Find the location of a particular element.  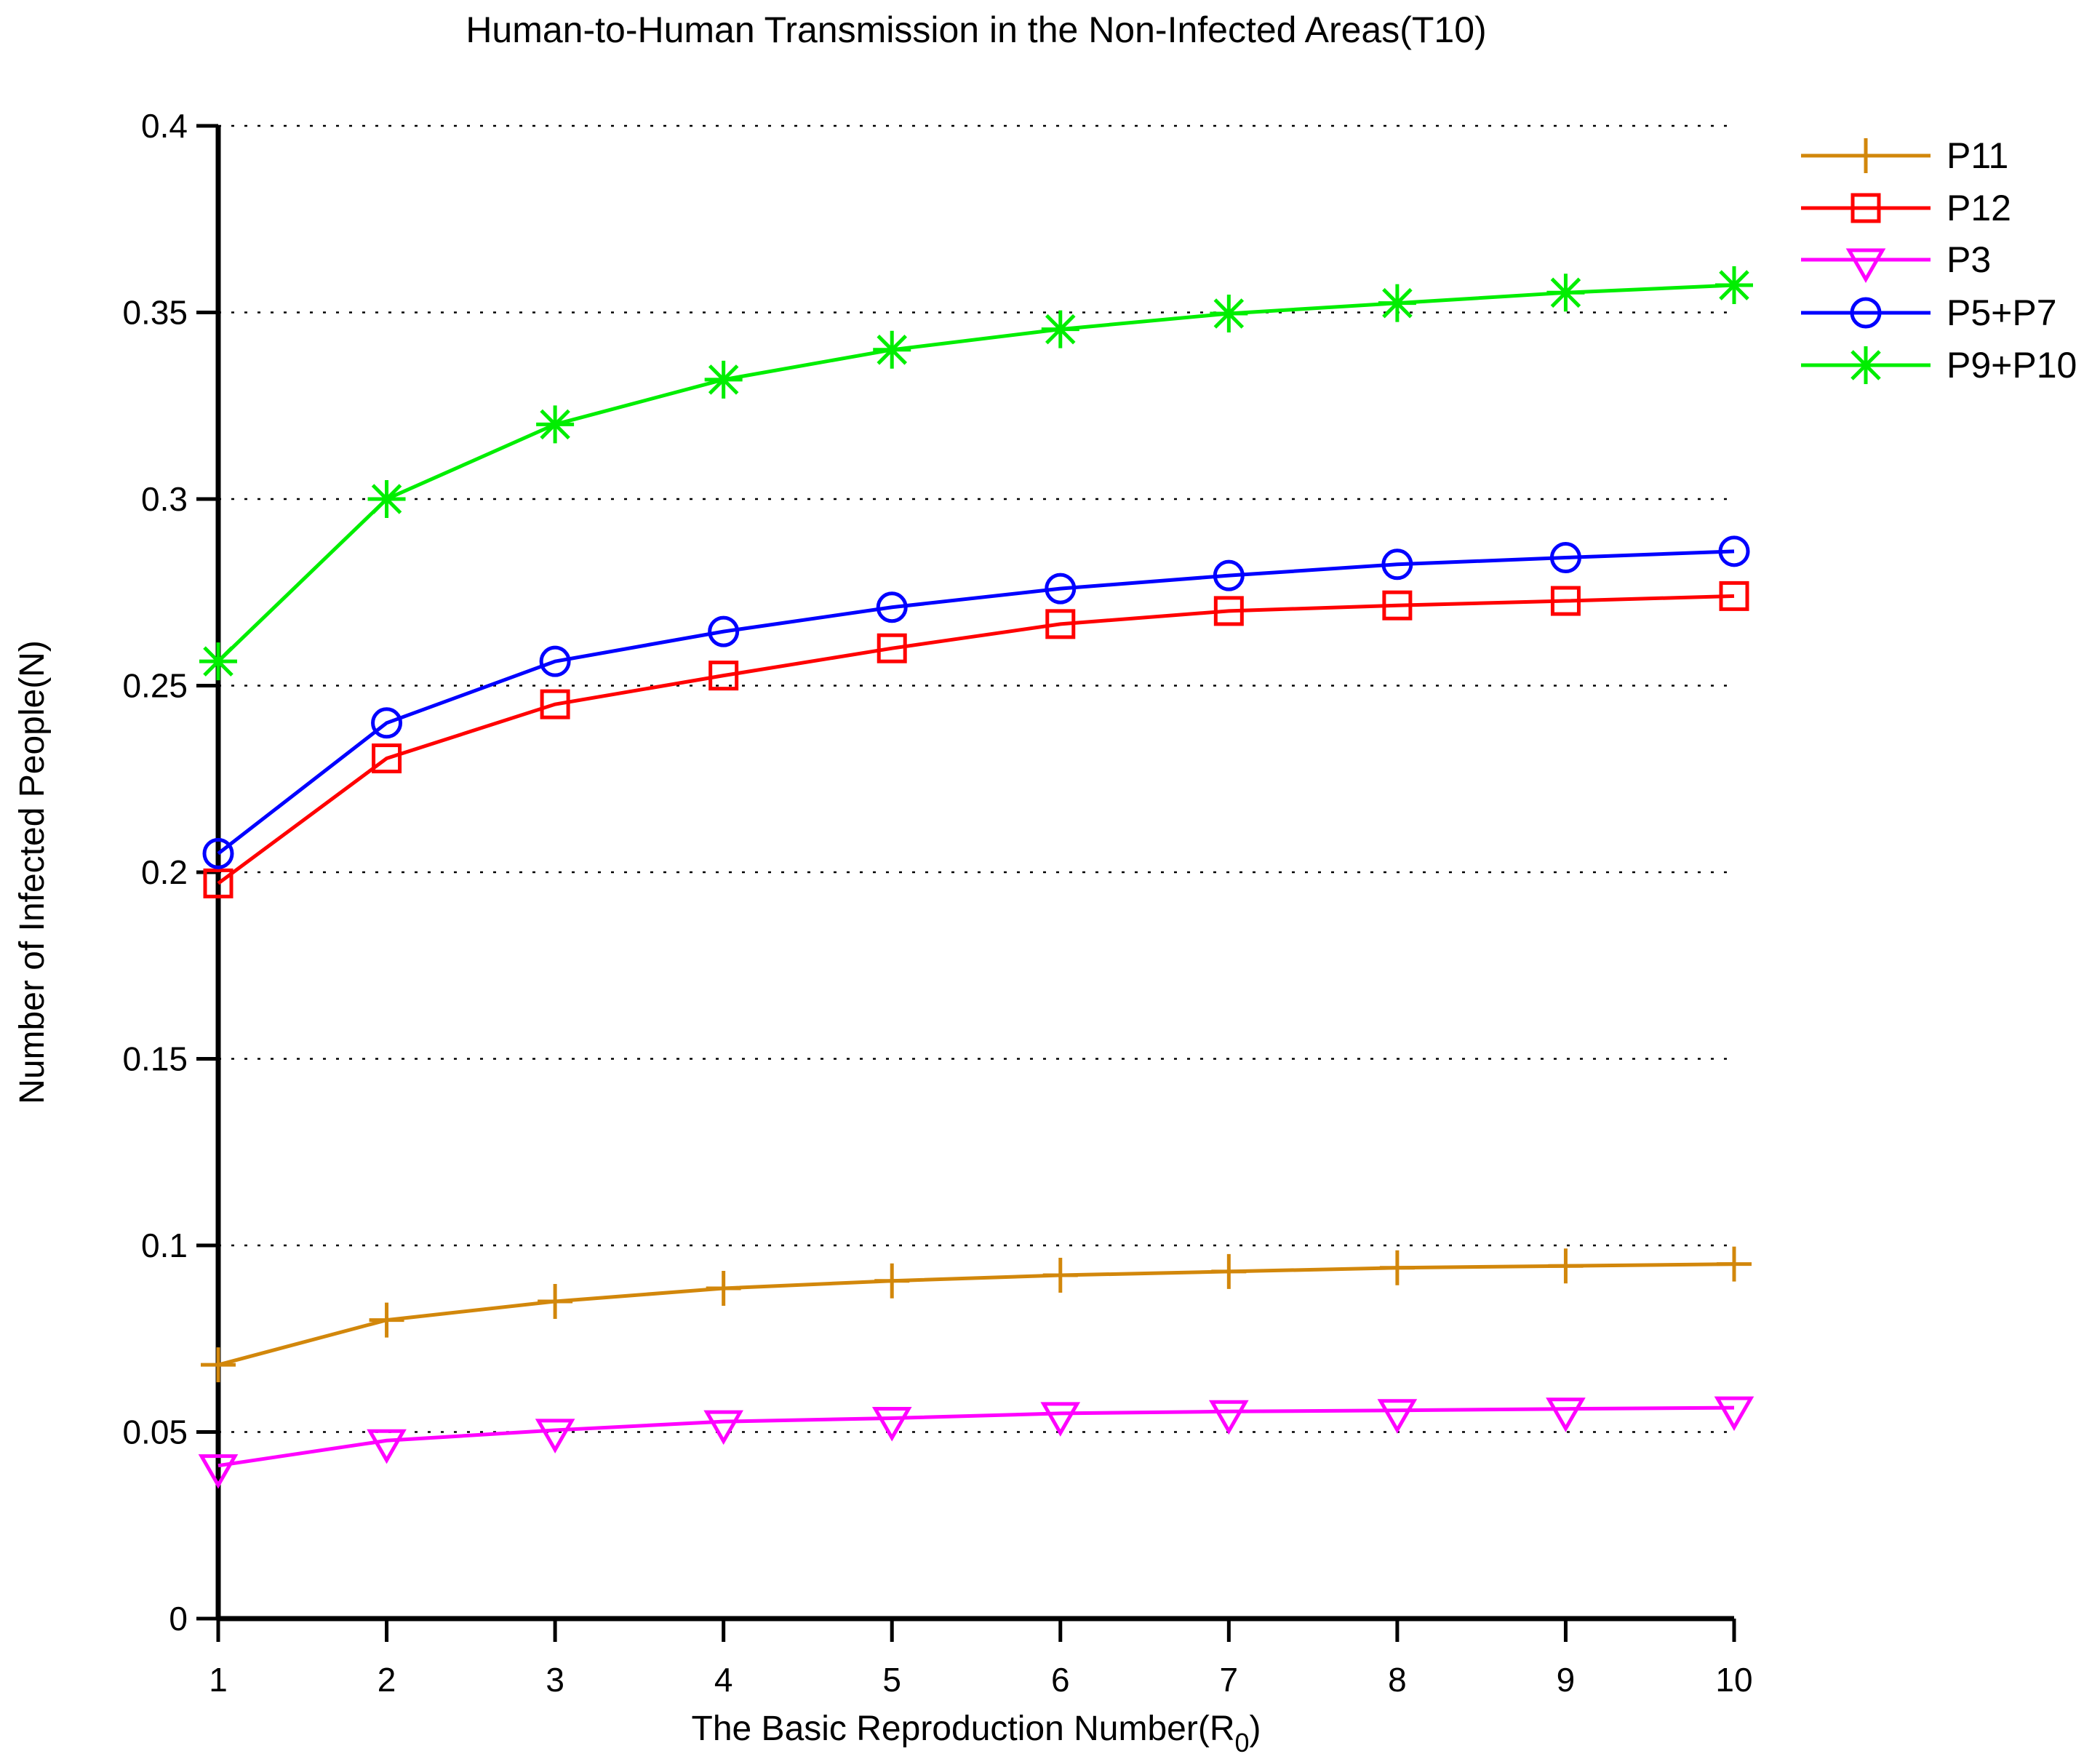

legend-marker-circle is located at coordinates (1866, 313).